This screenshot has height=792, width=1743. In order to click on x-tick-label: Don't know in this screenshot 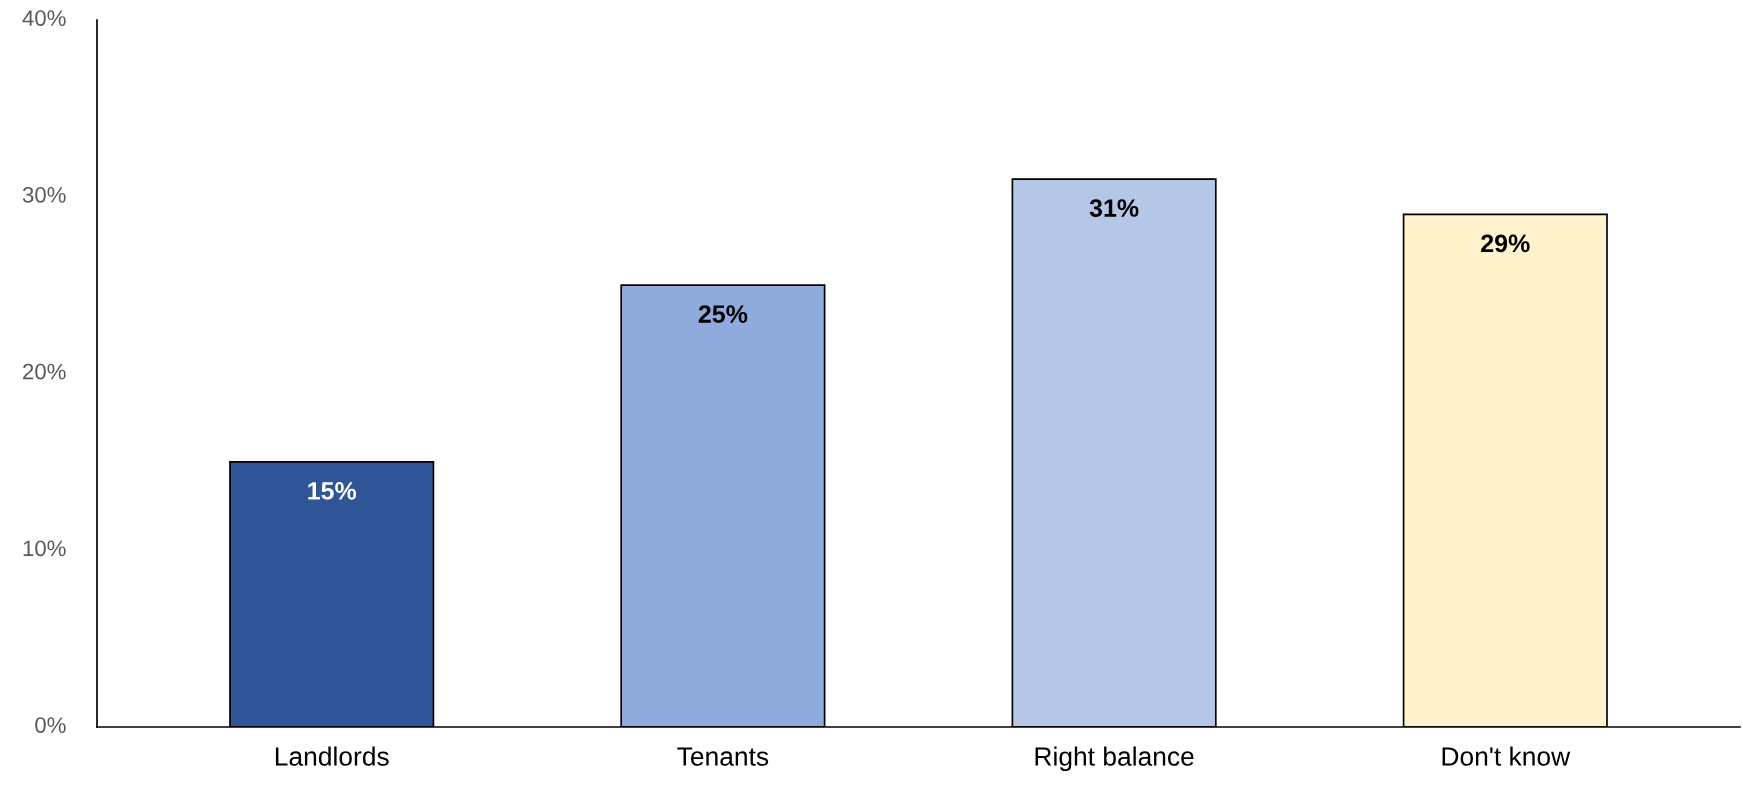, I will do `click(1506, 756)`.